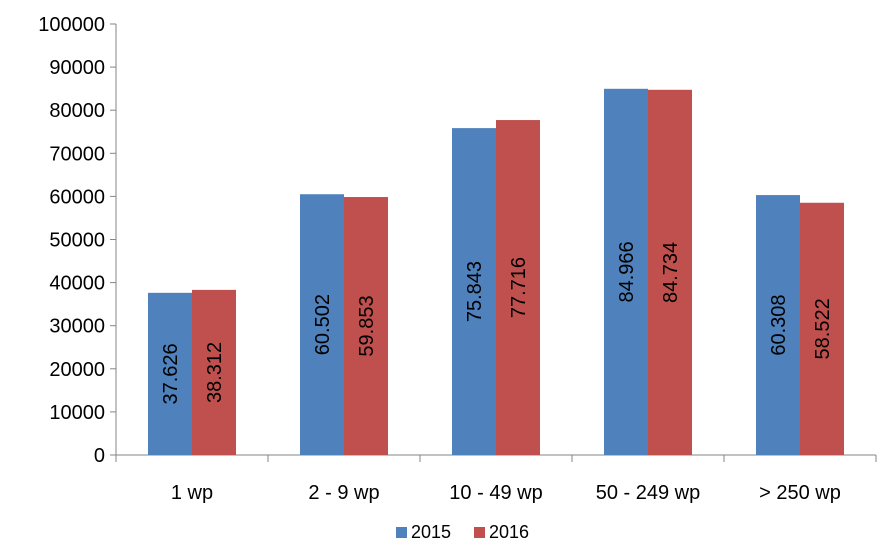 The width and height of the screenshot is (888, 547). Describe the element at coordinates (800, 493) in the screenshot. I see `x-category-label: > 250 wp` at that location.